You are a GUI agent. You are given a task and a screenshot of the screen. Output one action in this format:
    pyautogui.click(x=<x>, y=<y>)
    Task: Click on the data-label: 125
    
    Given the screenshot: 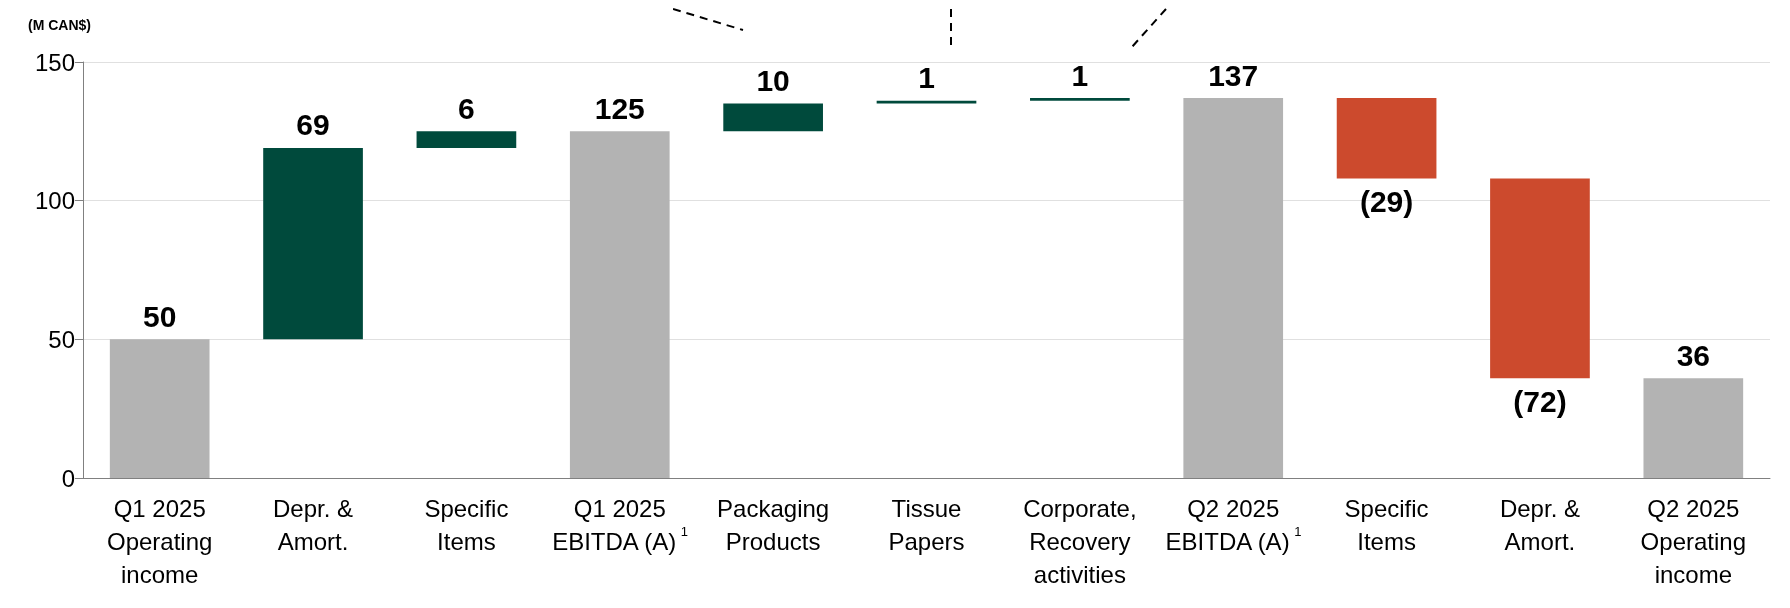 What is the action you would take?
    pyautogui.click(x=619, y=108)
    